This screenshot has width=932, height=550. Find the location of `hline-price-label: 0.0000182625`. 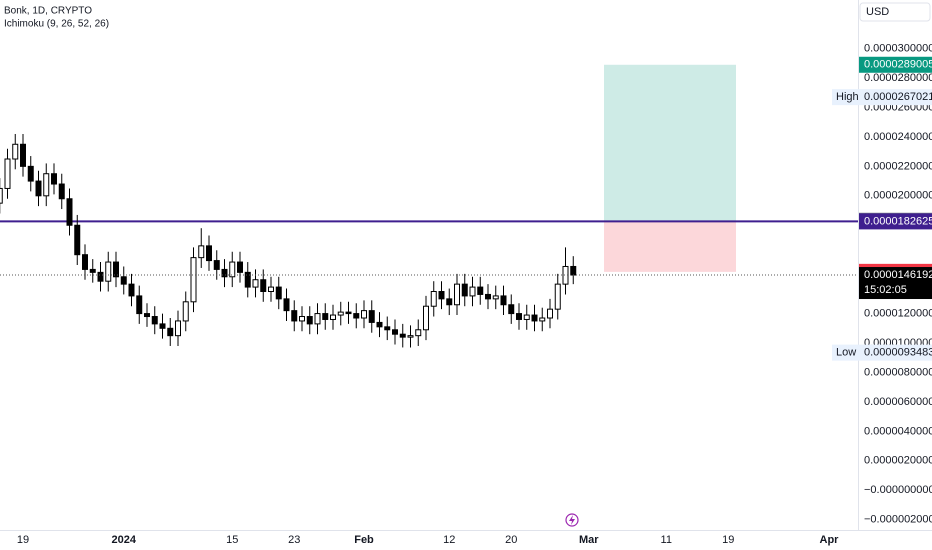

hline-price-label: 0.0000182625 is located at coordinates (895, 221).